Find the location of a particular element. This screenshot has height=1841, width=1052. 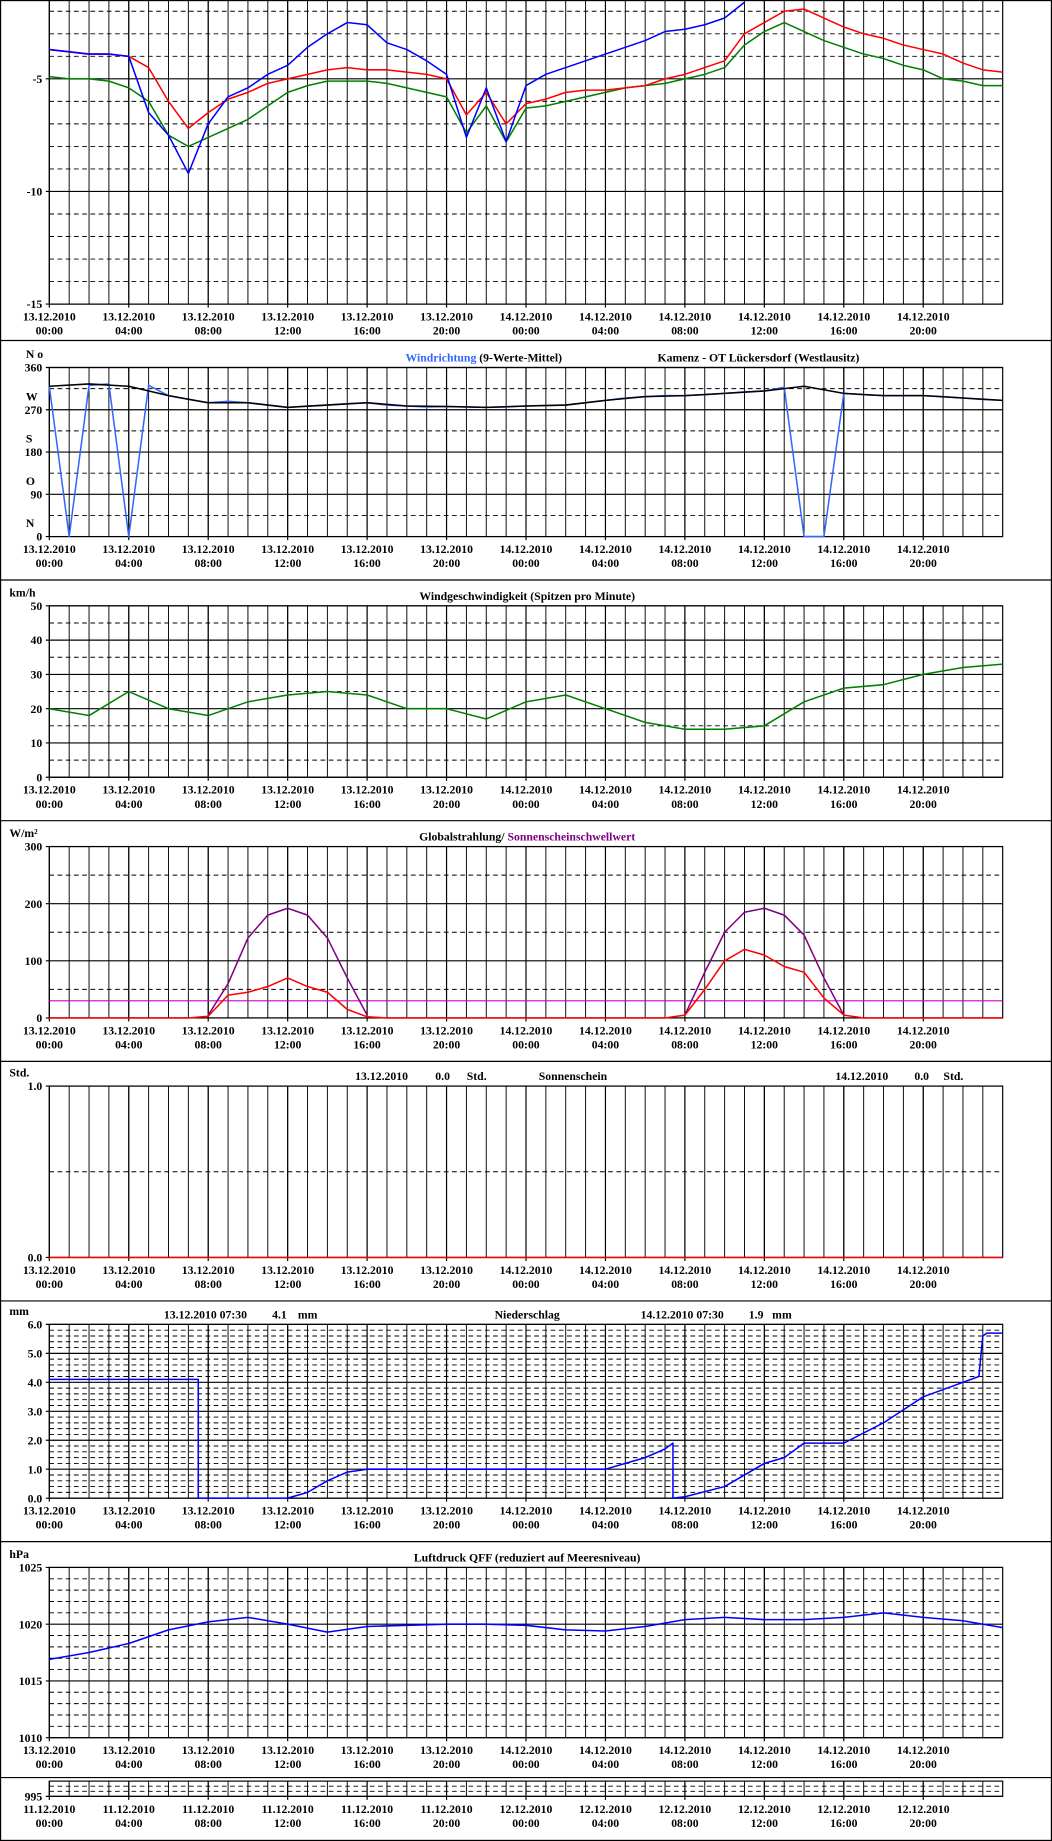

chart-title: Windgeschwindigkeit (Spitzen pro Minute) is located at coordinates (527, 596).